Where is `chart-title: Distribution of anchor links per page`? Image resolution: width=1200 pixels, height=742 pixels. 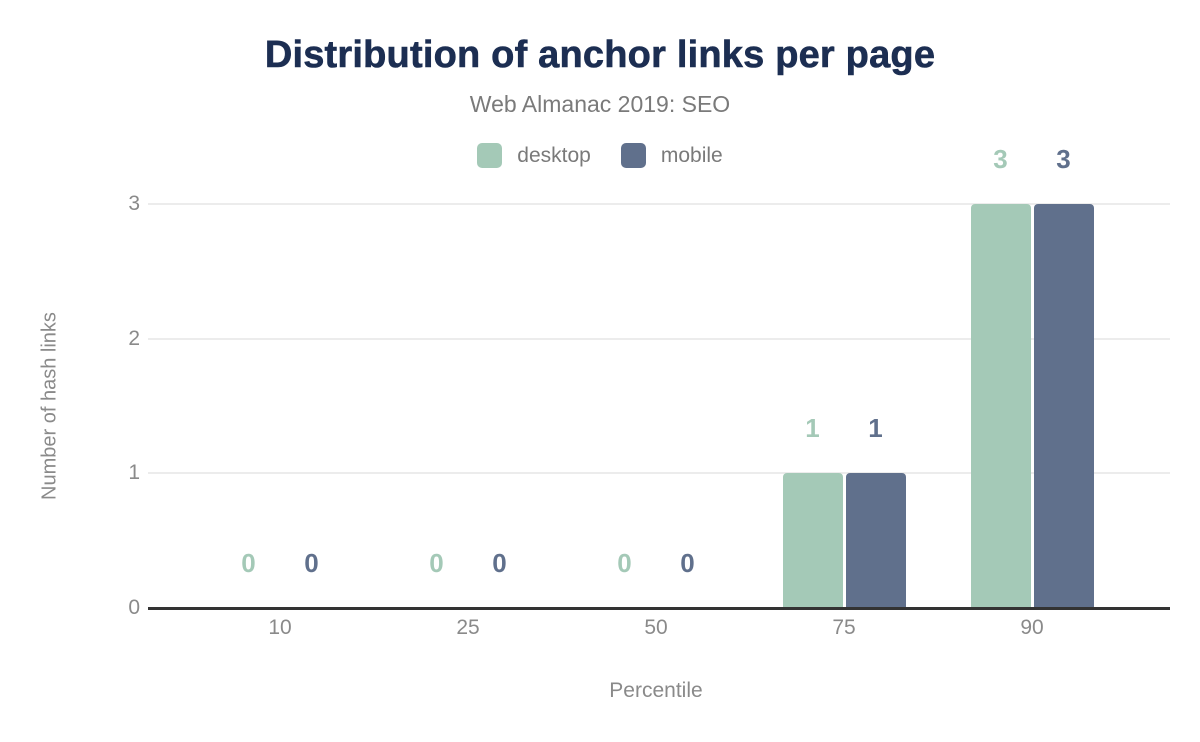 chart-title: Distribution of anchor links per page is located at coordinates (600, 55).